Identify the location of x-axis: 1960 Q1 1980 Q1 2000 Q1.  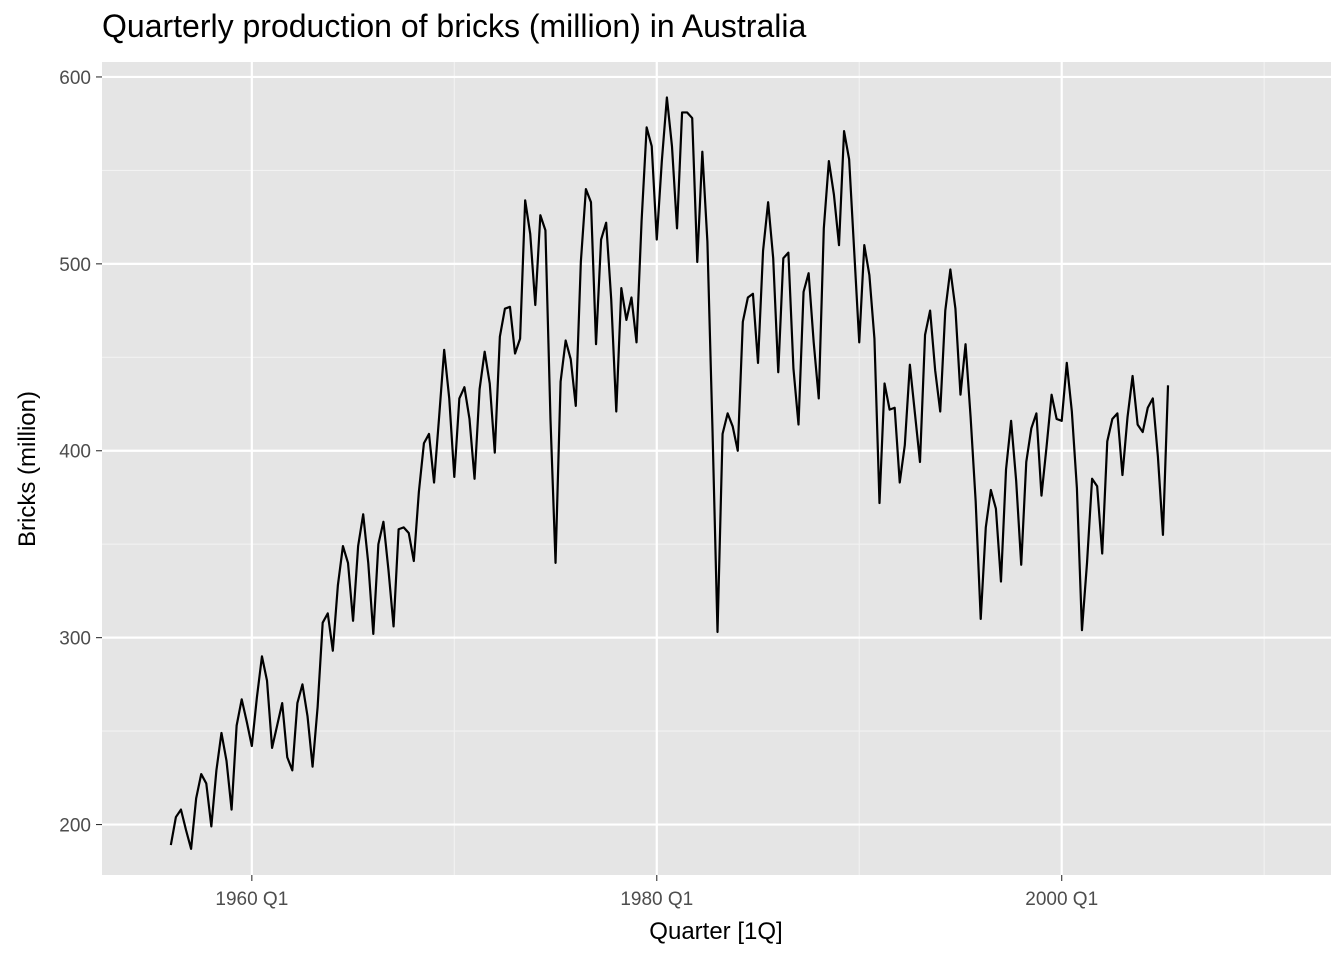
(656, 892).